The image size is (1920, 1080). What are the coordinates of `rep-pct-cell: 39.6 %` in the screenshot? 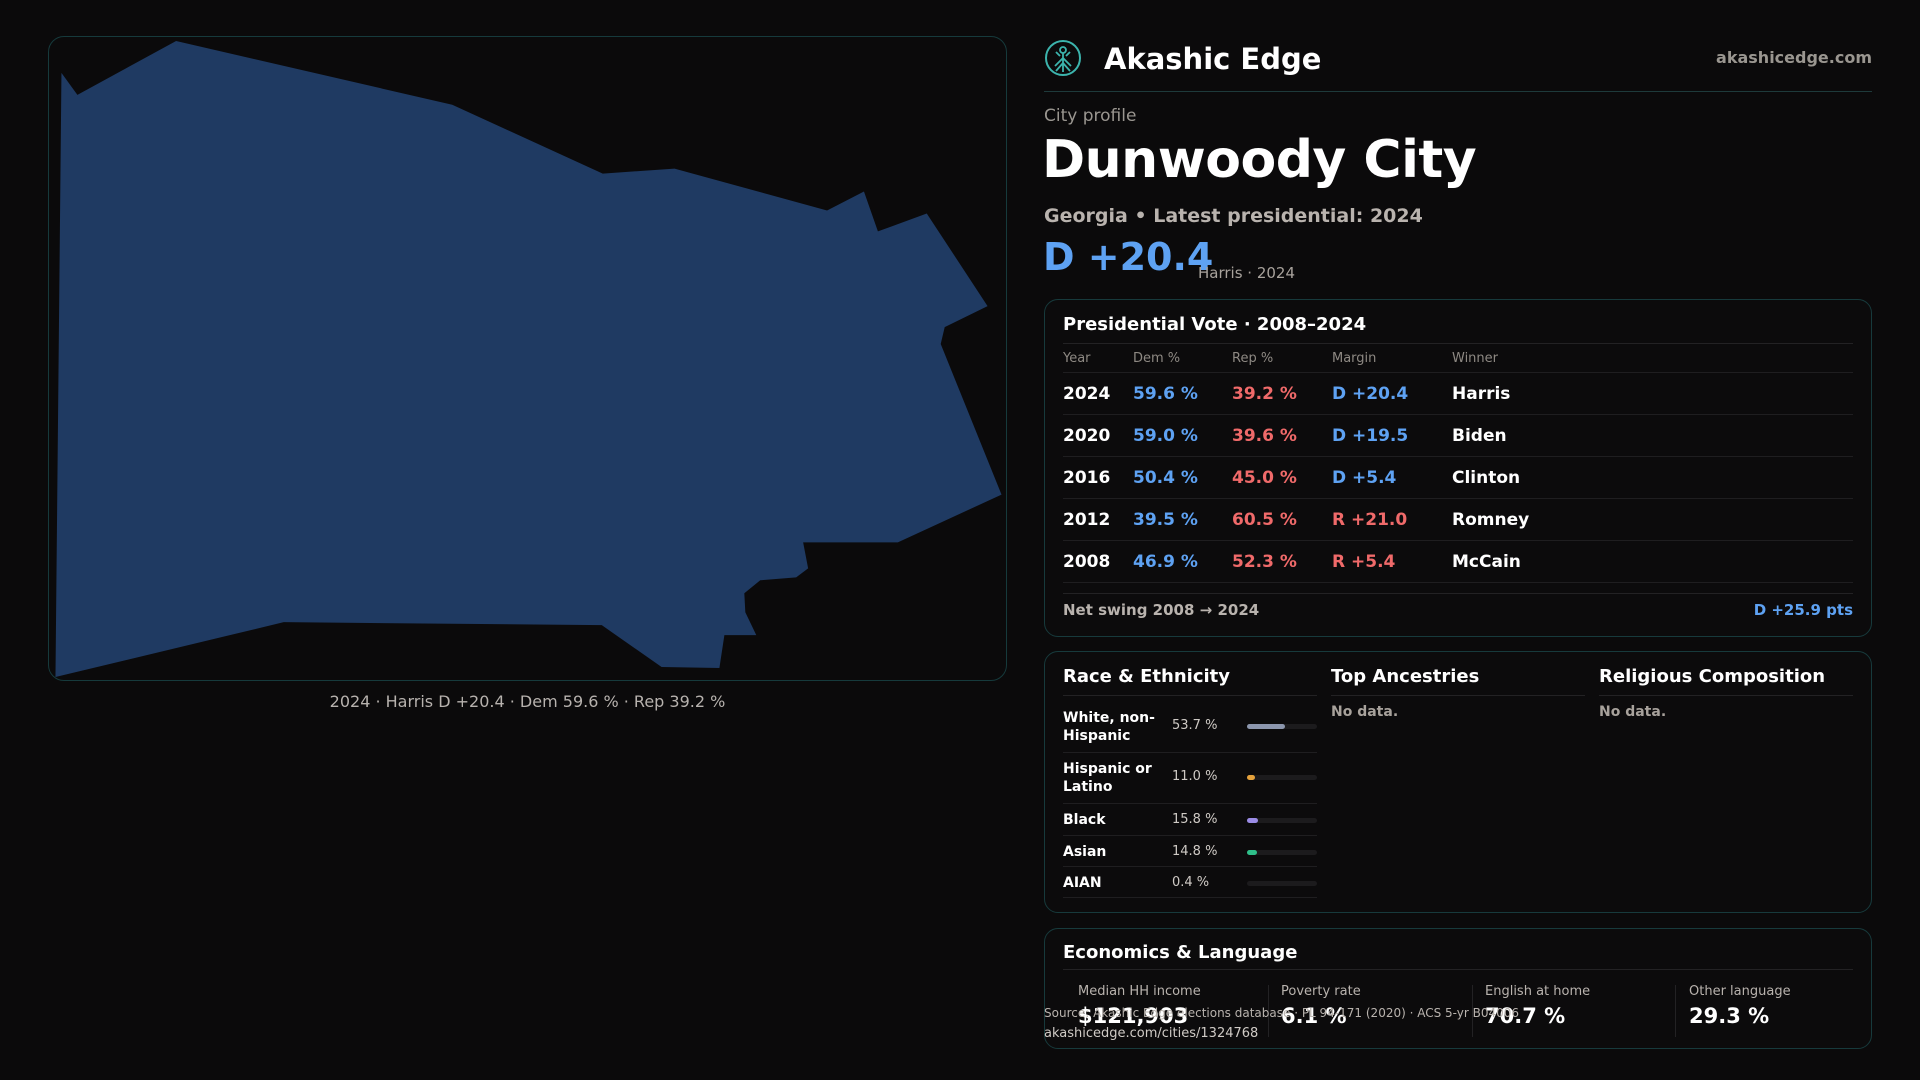 It's located at (1264, 436).